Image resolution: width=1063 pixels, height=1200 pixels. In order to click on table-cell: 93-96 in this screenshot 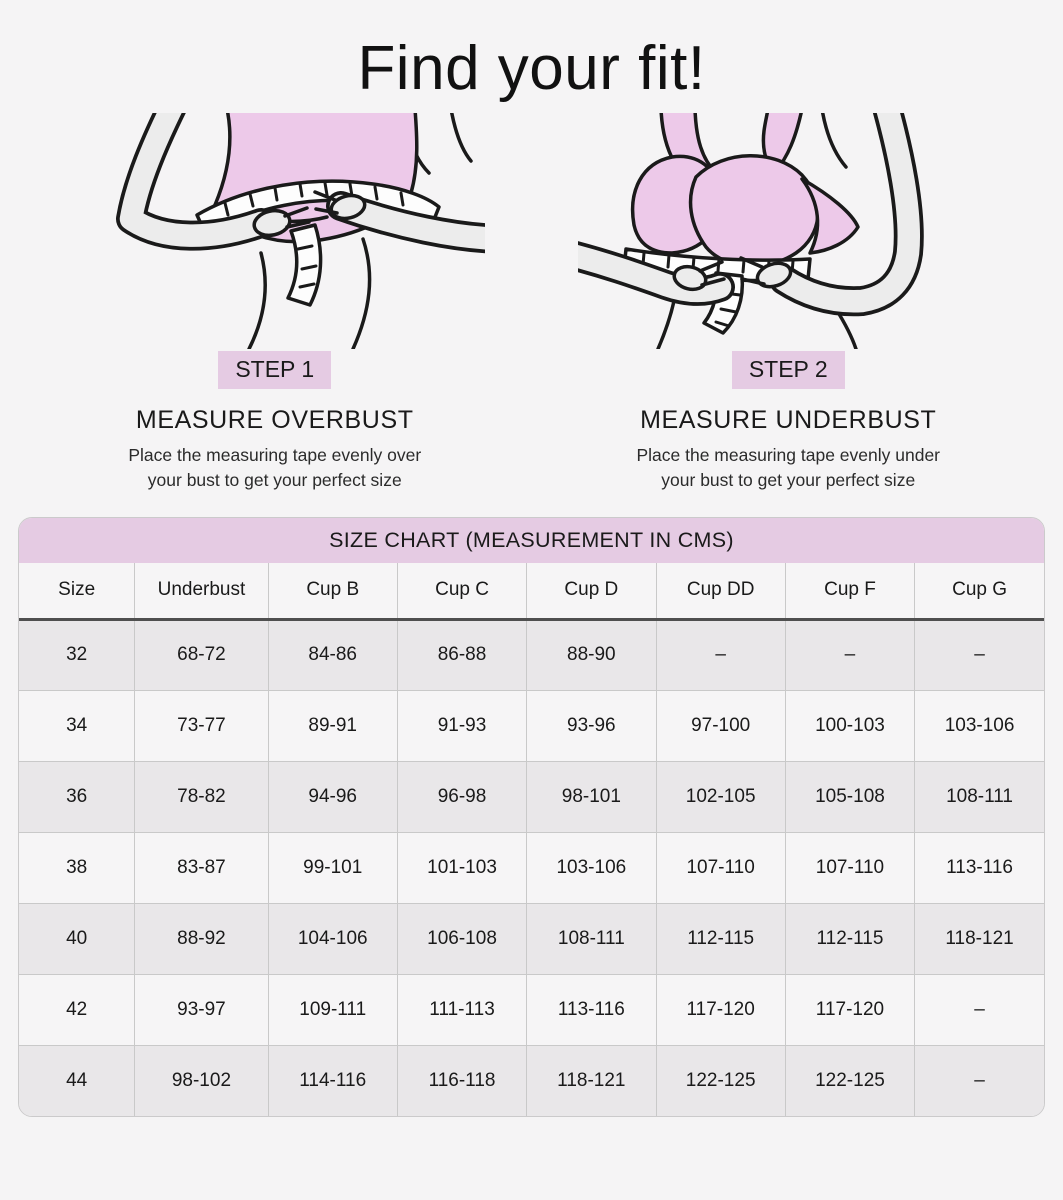, I will do `click(591, 725)`.